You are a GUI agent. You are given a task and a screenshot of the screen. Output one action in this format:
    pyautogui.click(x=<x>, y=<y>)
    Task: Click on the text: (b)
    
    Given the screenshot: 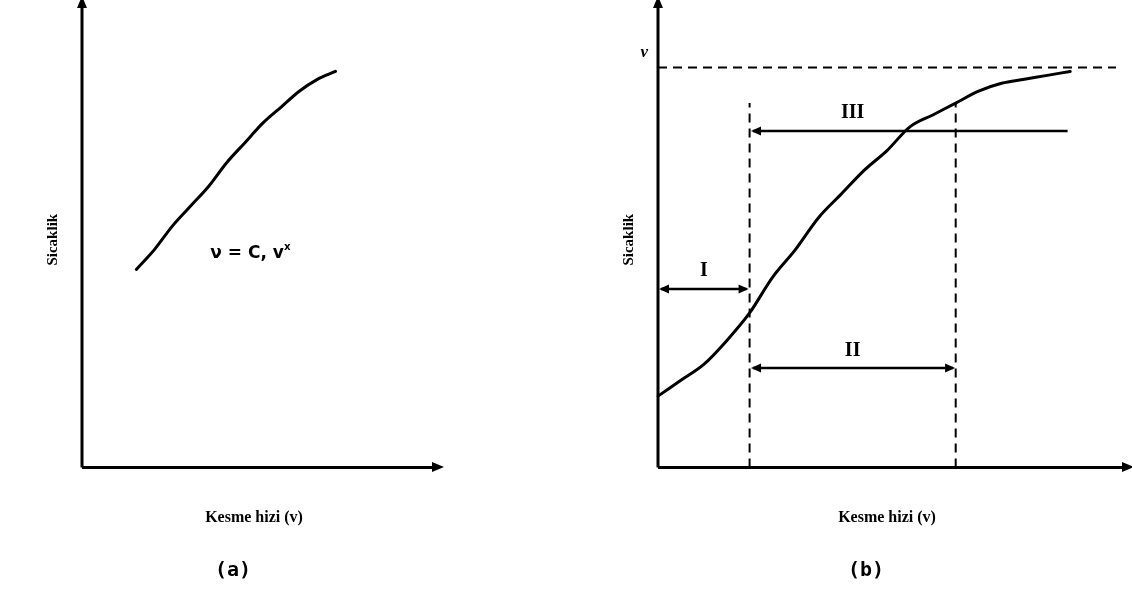 What is the action you would take?
    pyautogui.click(x=866, y=569)
    